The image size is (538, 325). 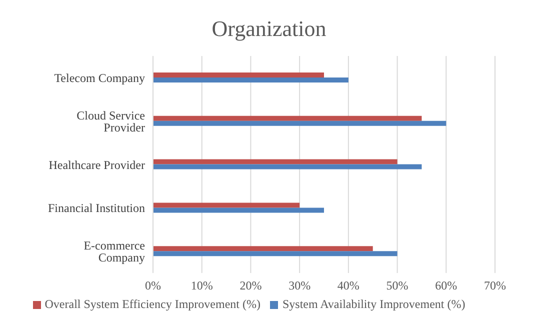 I want to click on y-tick-label: Financial Institution, so click(x=96, y=208).